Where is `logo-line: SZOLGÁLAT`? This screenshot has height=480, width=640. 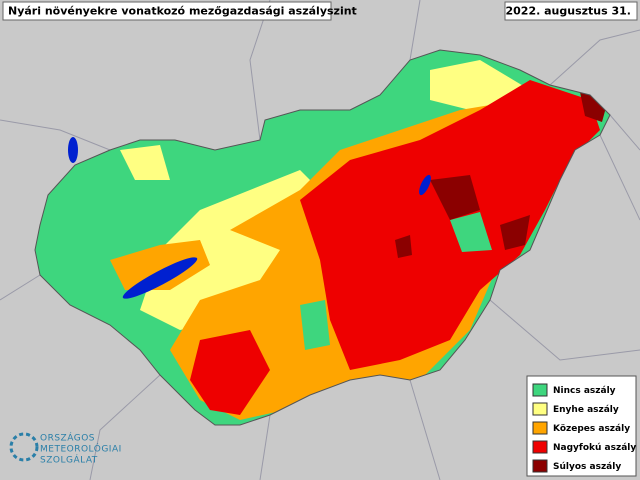 logo-line: SZOLGÁLAT is located at coordinates (69, 460).